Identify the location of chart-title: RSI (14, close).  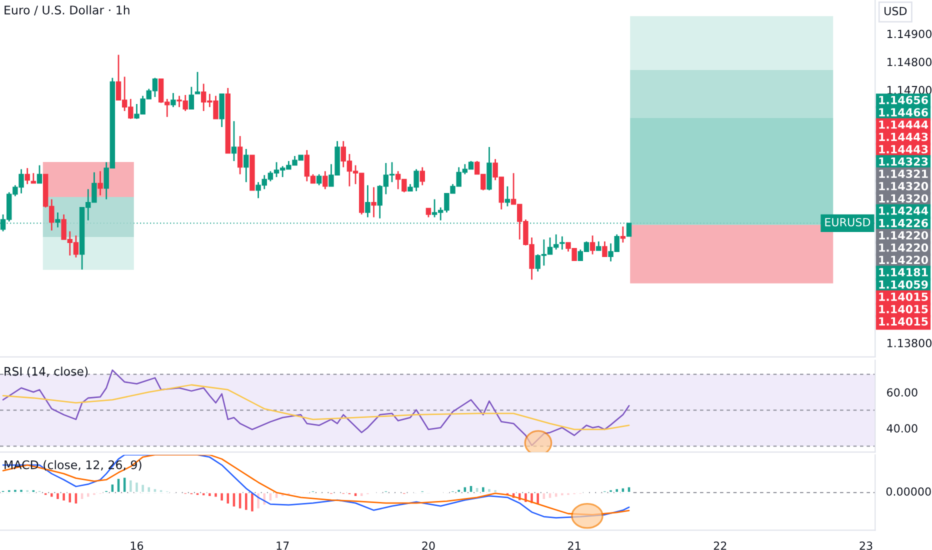
(46, 372).